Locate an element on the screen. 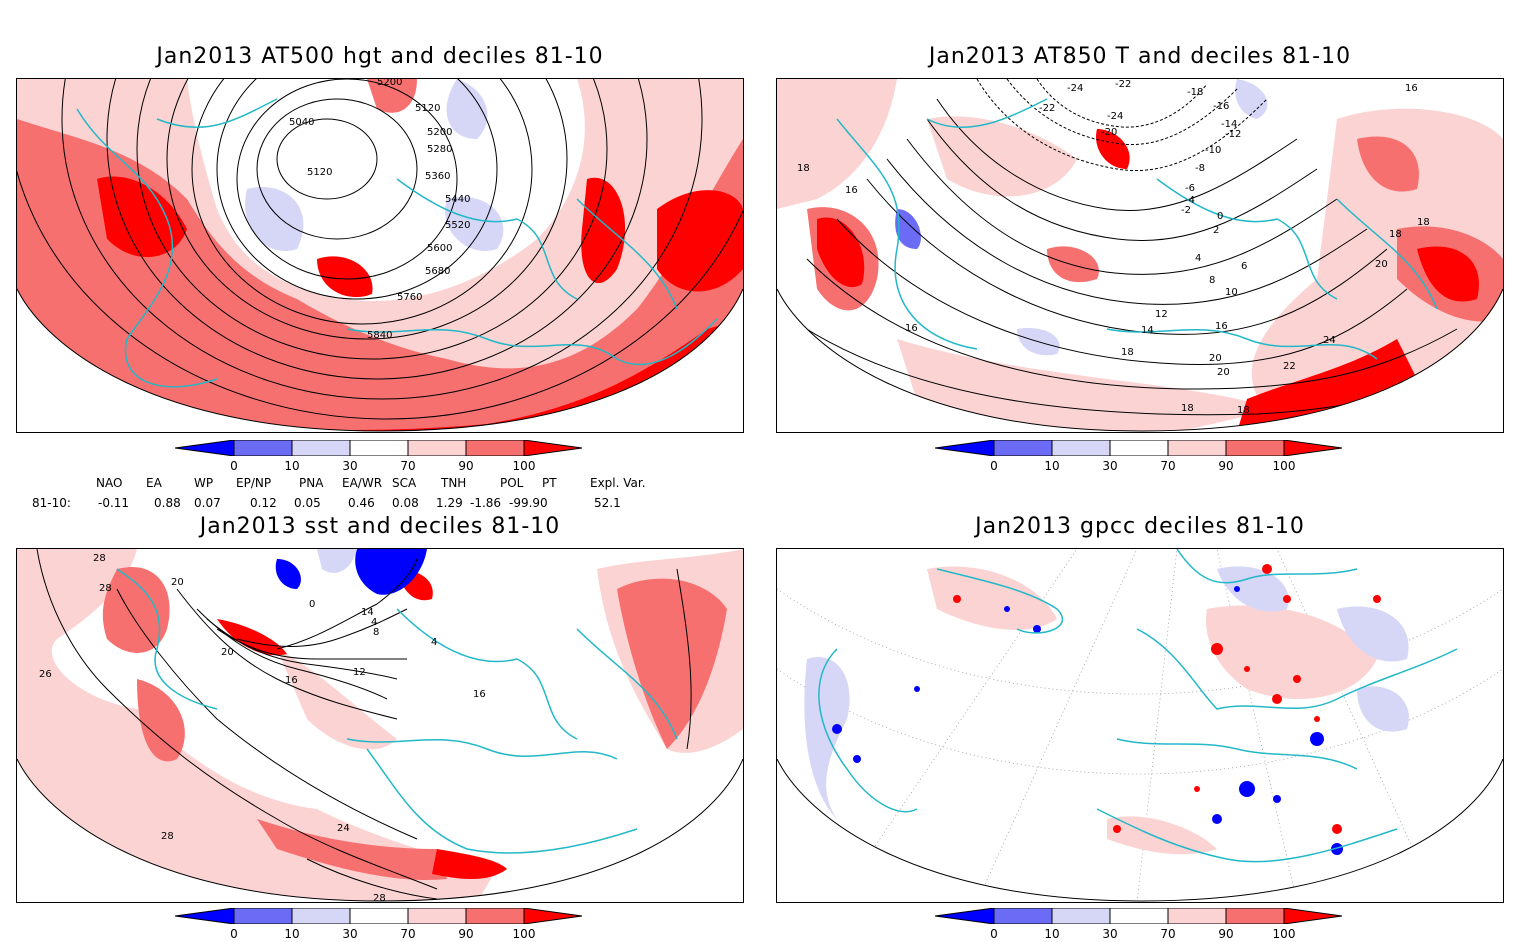 The width and height of the screenshot is (1520, 942). contour-label: -14 is located at coordinates (1229, 124).